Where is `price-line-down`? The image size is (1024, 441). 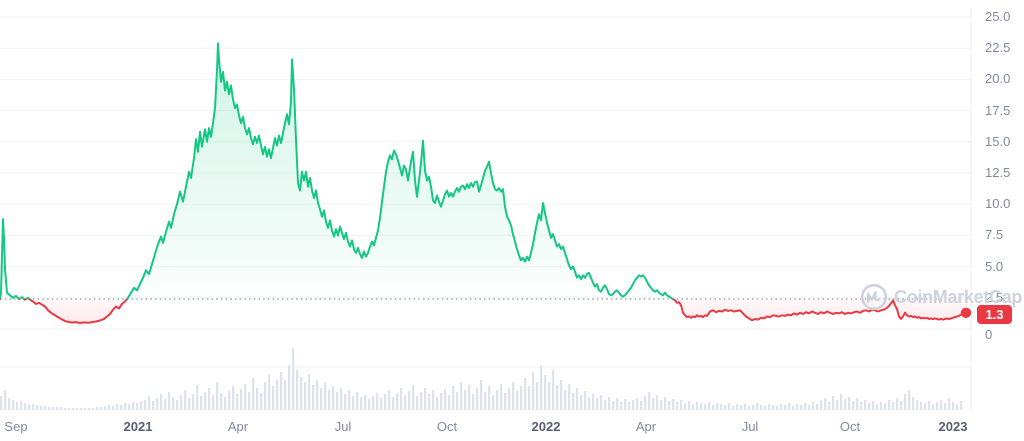 price-line-down is located at coordinates (483, 311).